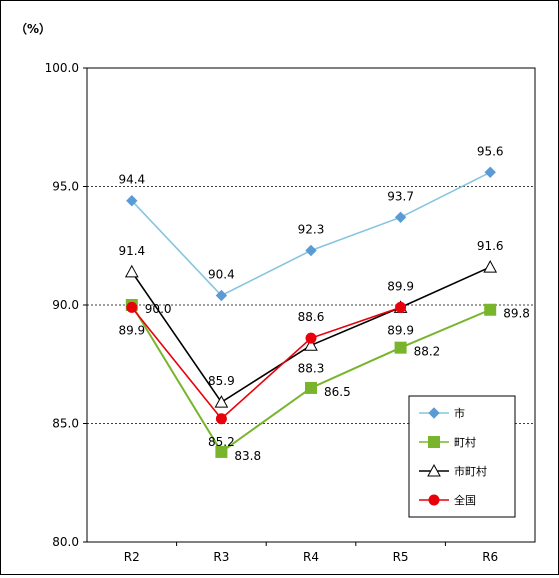 The height and width of the screenshot is (578, 559). What do you see at coordinates (516, 314) in the screenshot?
I see `data-label: 89.8` at bounding box center [516, 314].